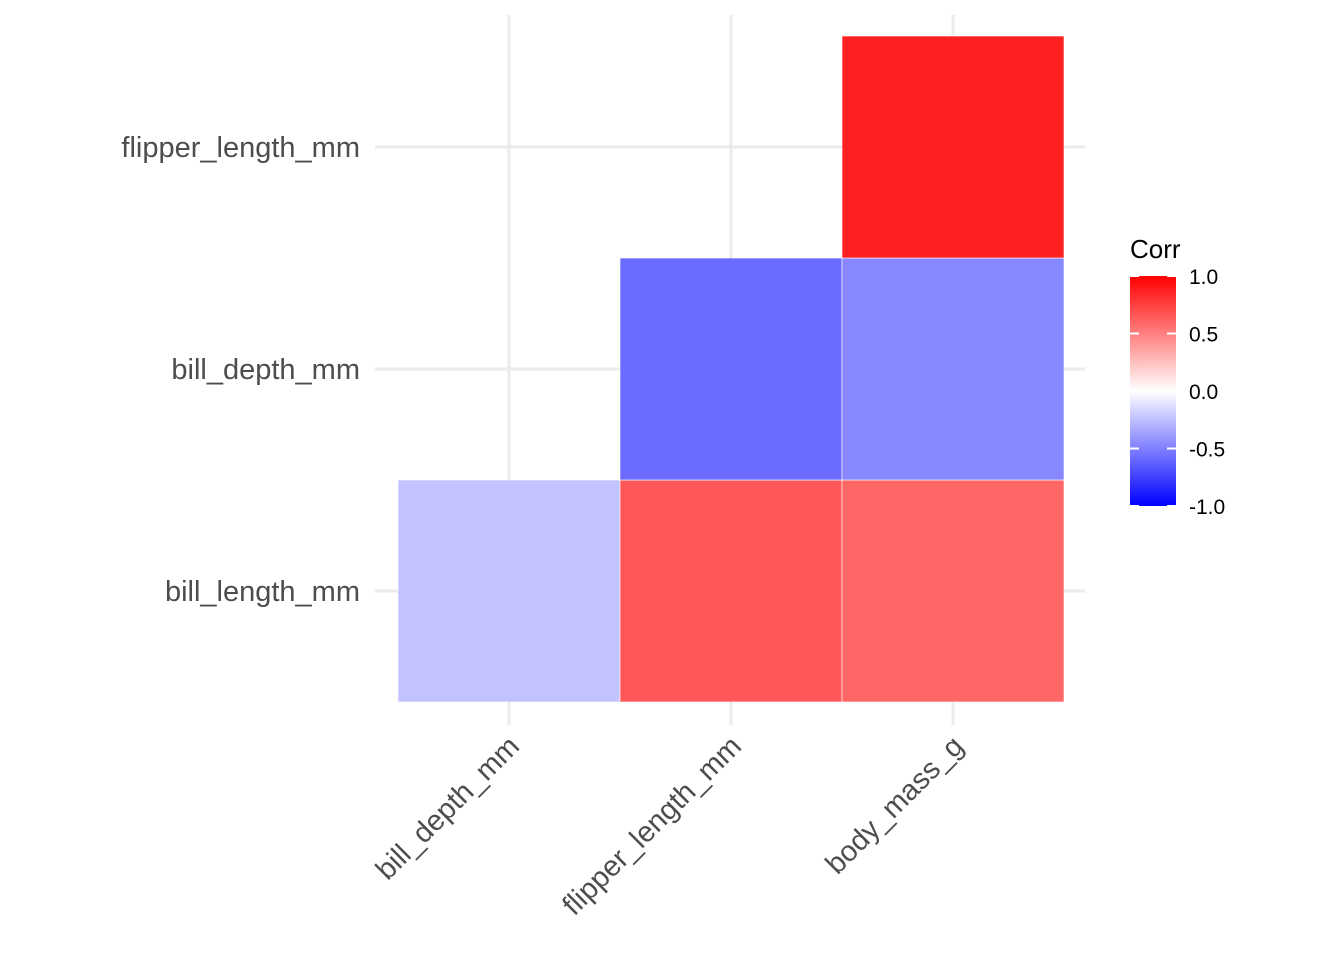  I want to click on legend-title: Corr, so click(1155, 249).